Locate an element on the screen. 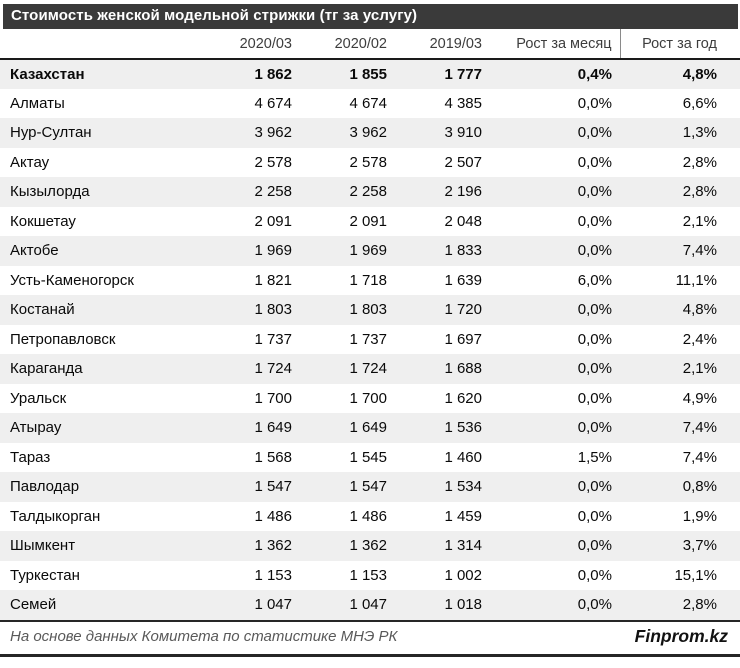 The width and height of the screenshot is (740, 668). col-header-2020-02: 2020/02 is located at coordinates (347, 44).